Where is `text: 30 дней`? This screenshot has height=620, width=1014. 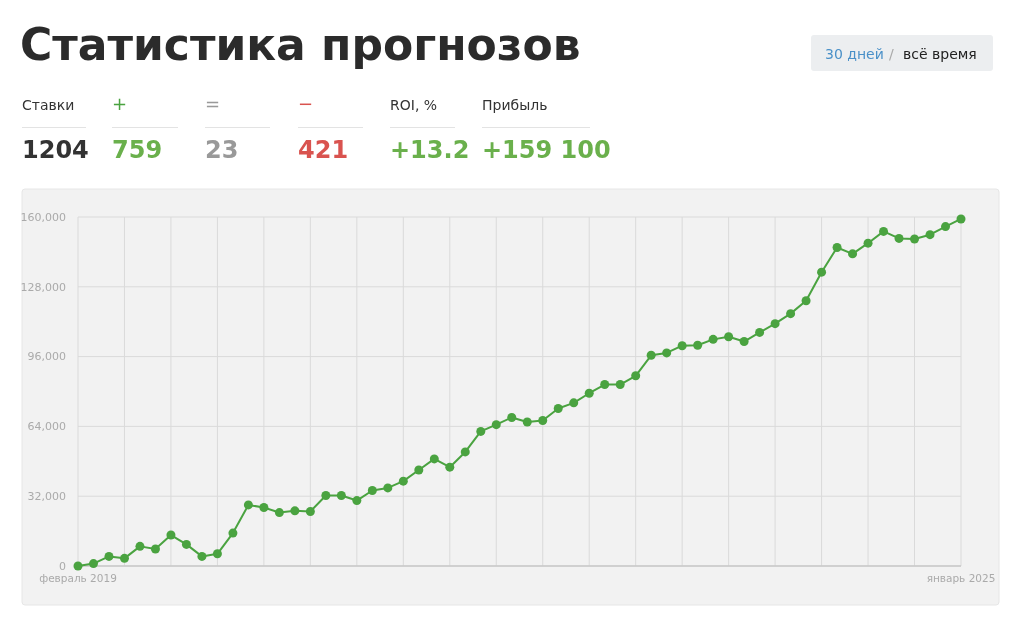
text: 30 дней is located at coordinates (854, 54).